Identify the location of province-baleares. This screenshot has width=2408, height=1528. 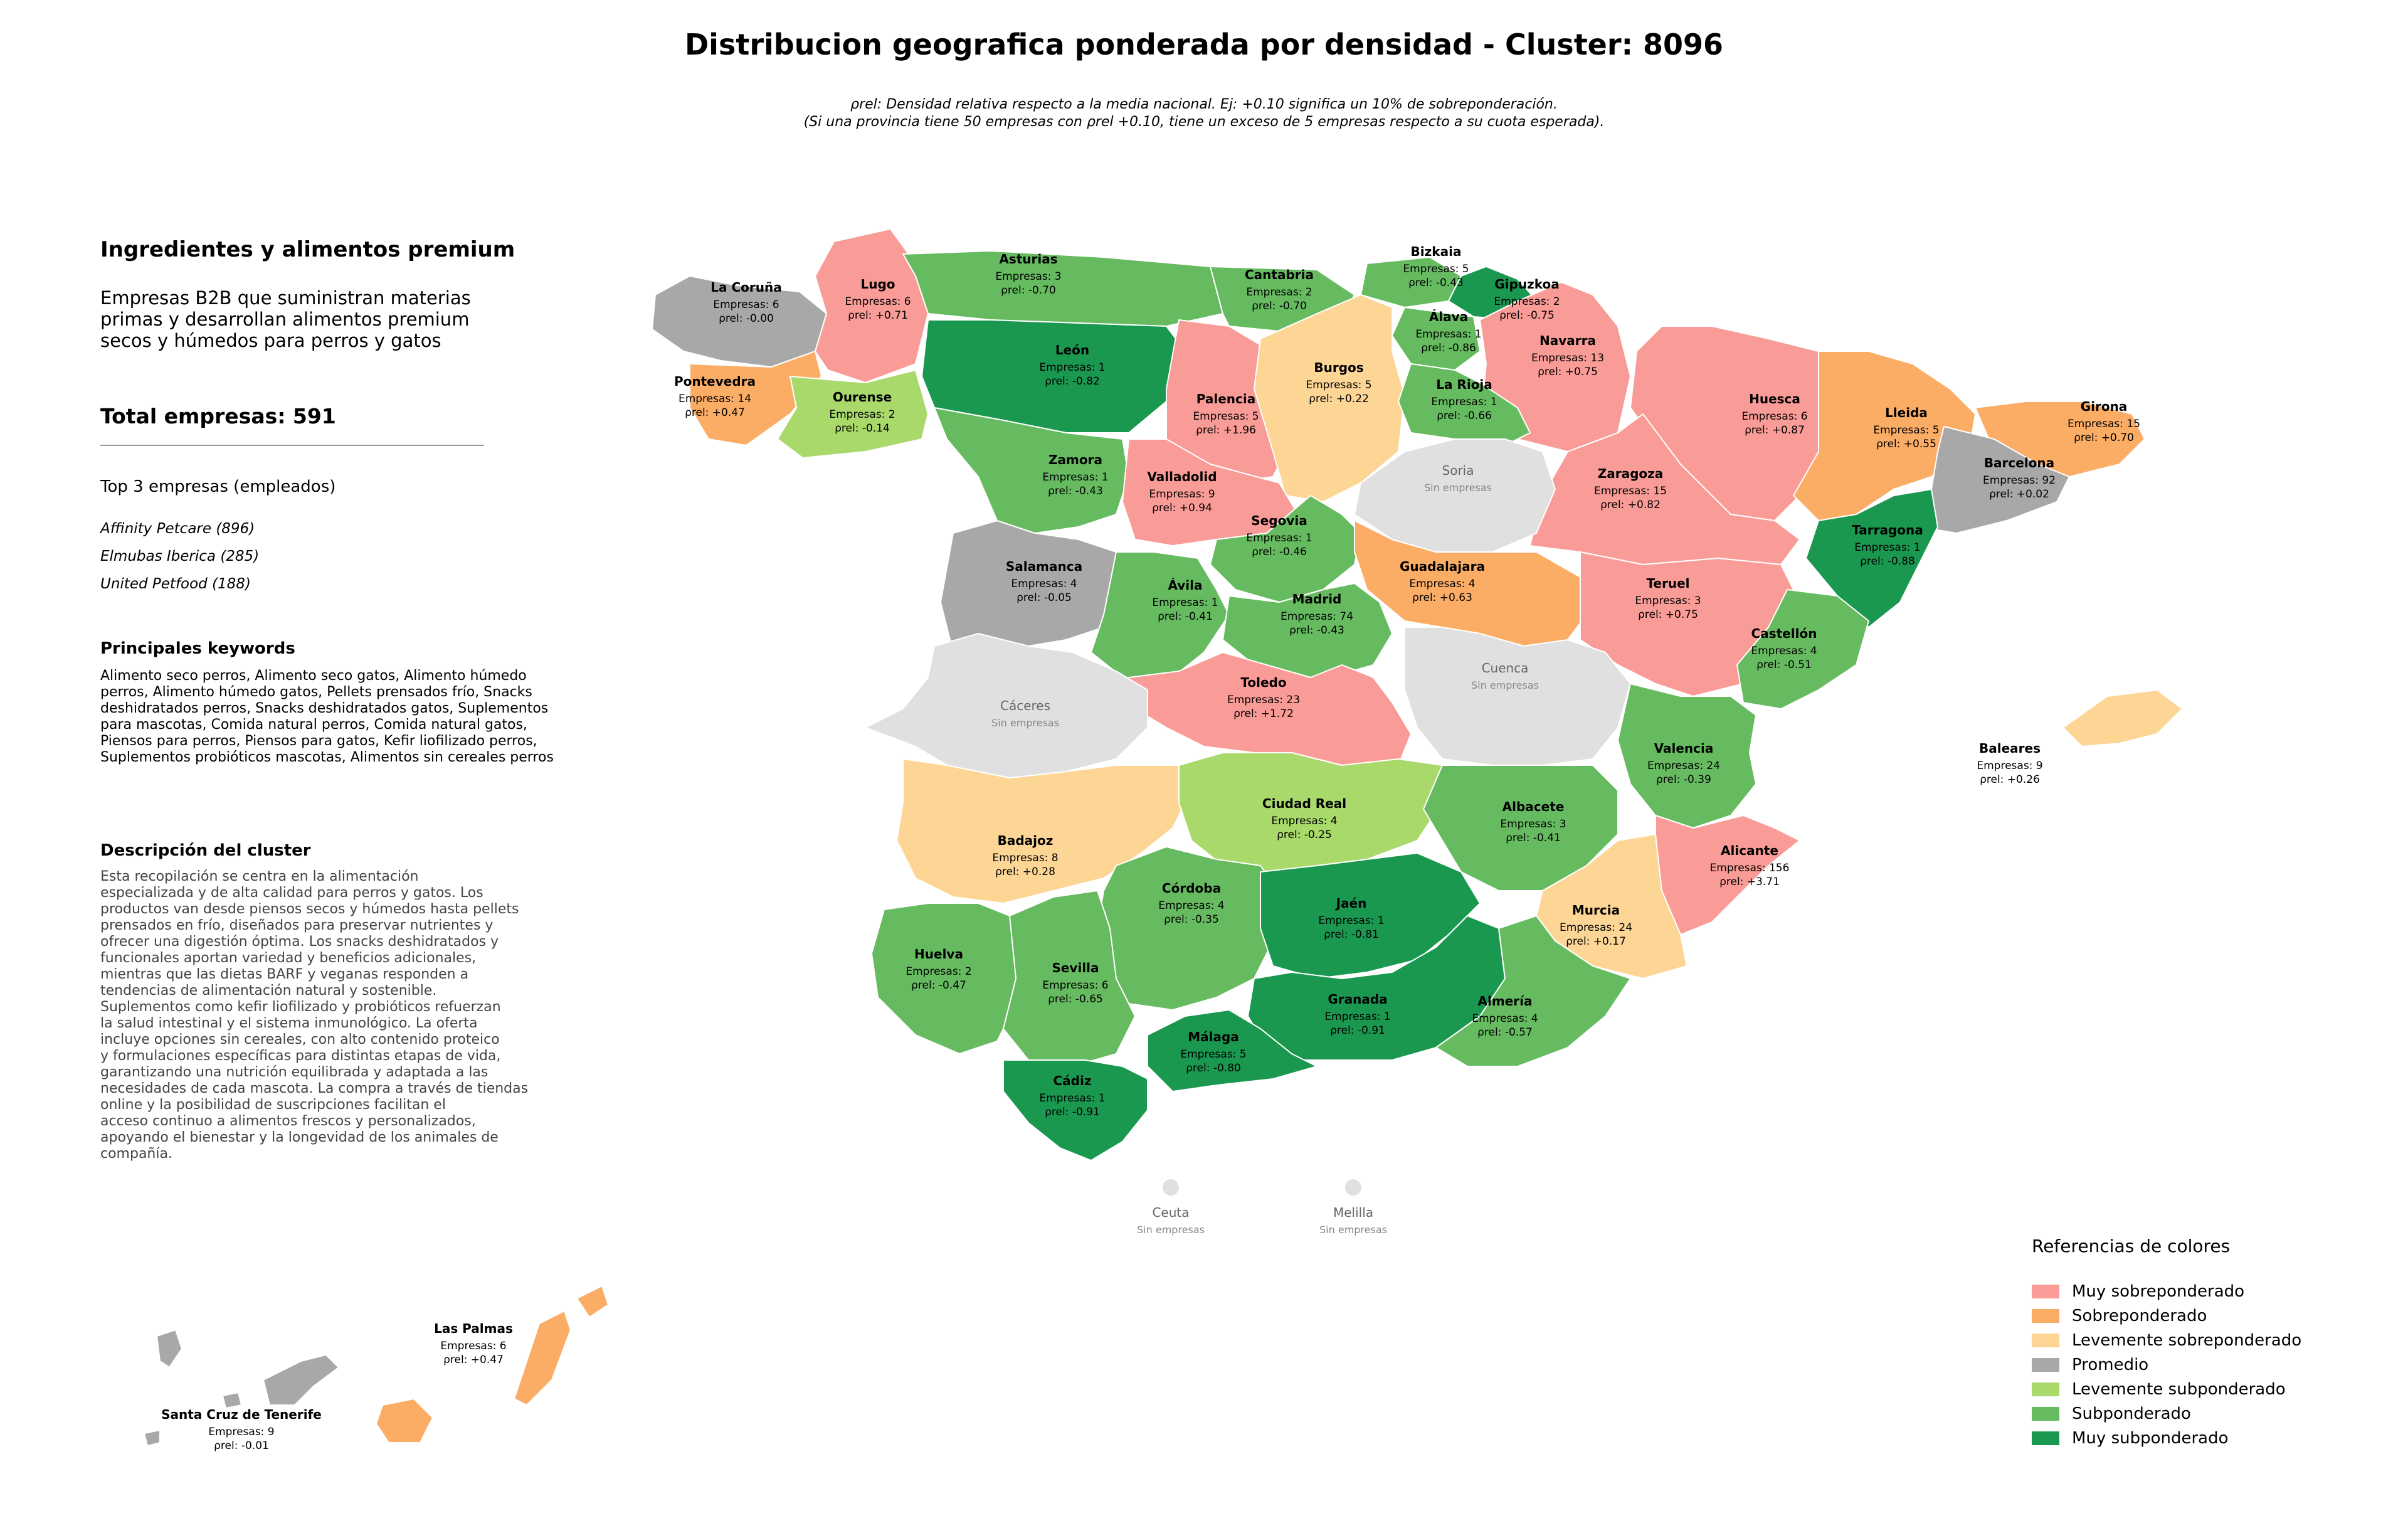
(2122, 718).